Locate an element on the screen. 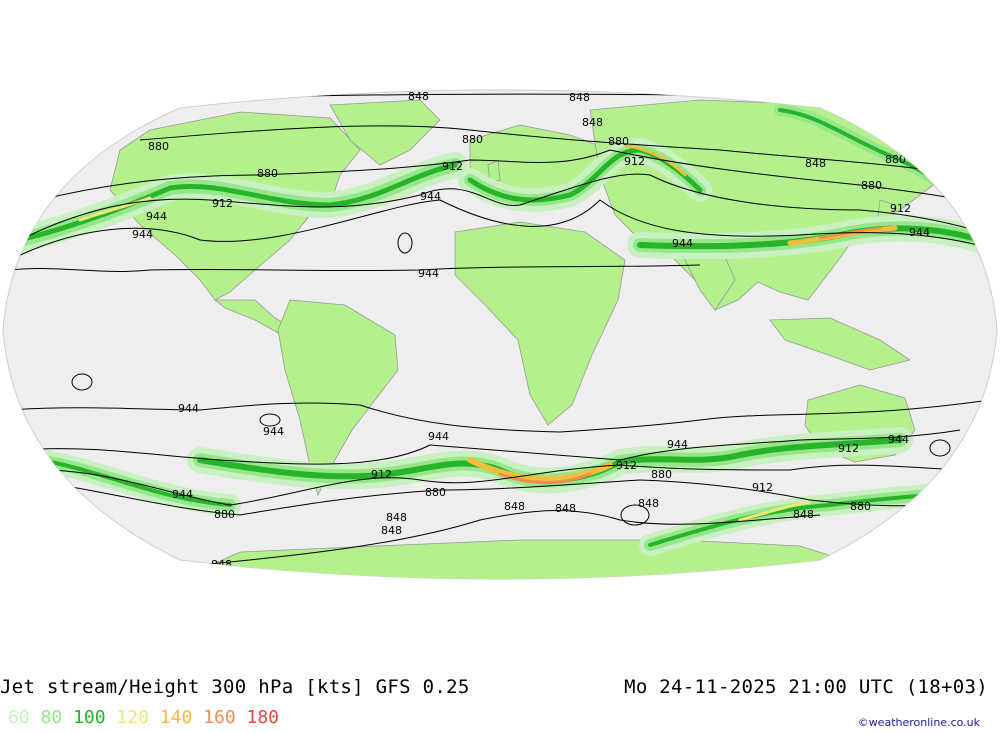 Image resolution: width=1000 pixels, height=733 pixels. greenland is located at coordinates (385, 132).